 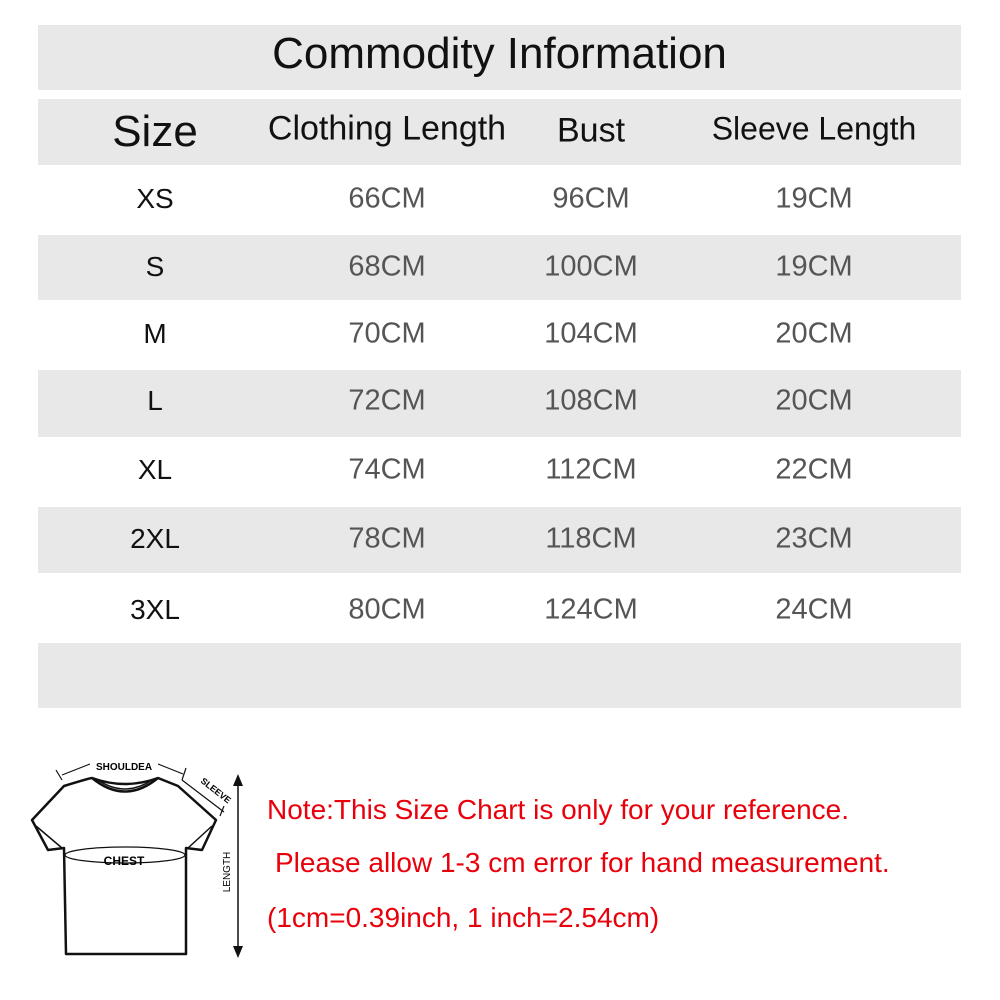 What do you see at coordinates (591, 400) in the screenshot?
I see `measurement-cell: 108CM` at bounding box center [591, 400].